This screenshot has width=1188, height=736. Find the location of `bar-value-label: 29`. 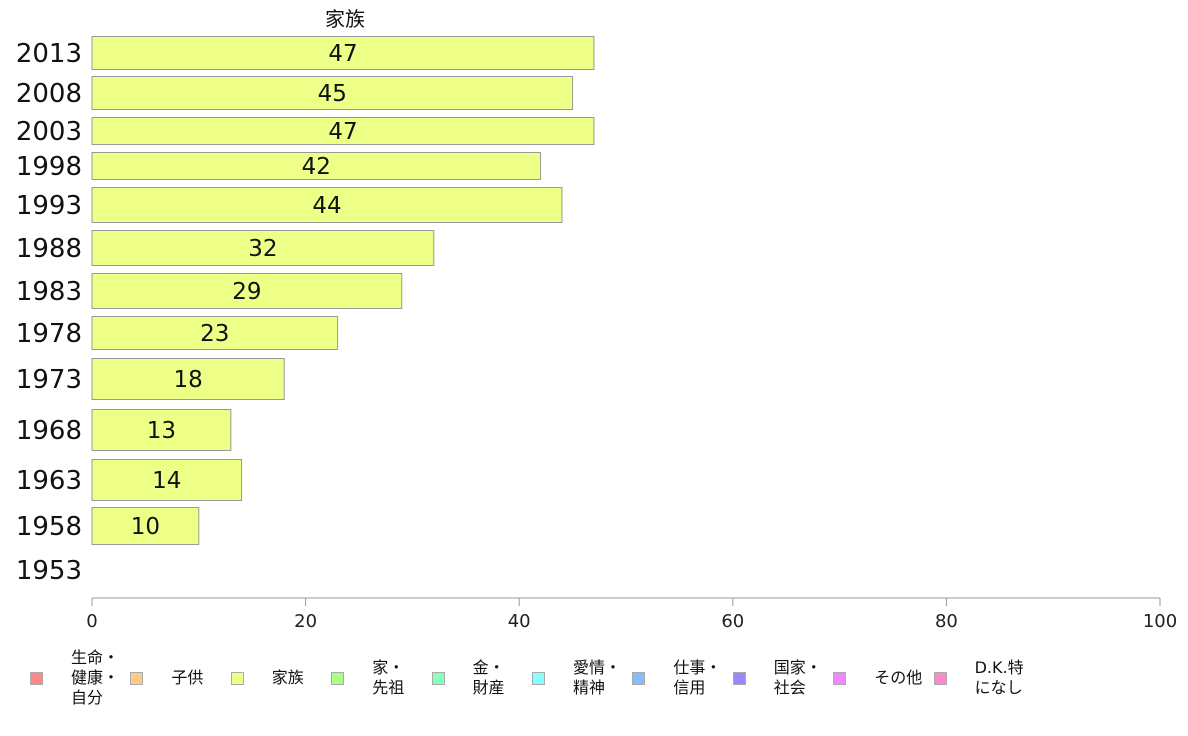

bar-value-label: 29 is located at coordinates (246, 292).